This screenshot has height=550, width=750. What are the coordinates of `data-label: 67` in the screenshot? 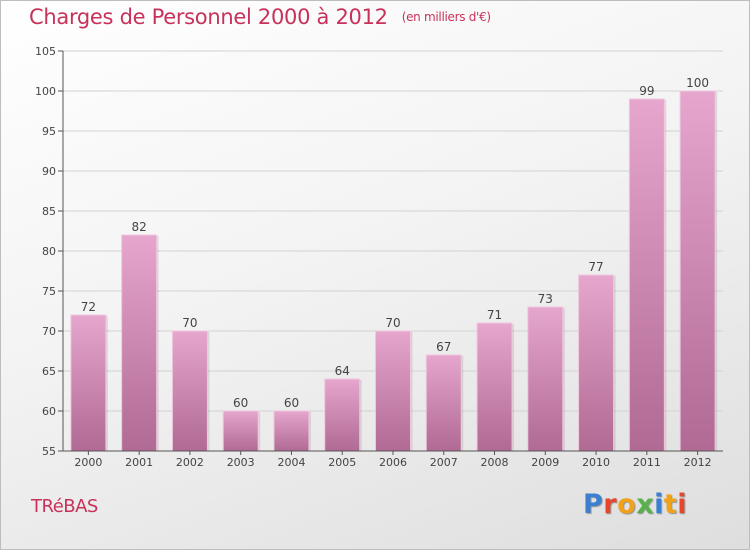 It's located at (443, 347).